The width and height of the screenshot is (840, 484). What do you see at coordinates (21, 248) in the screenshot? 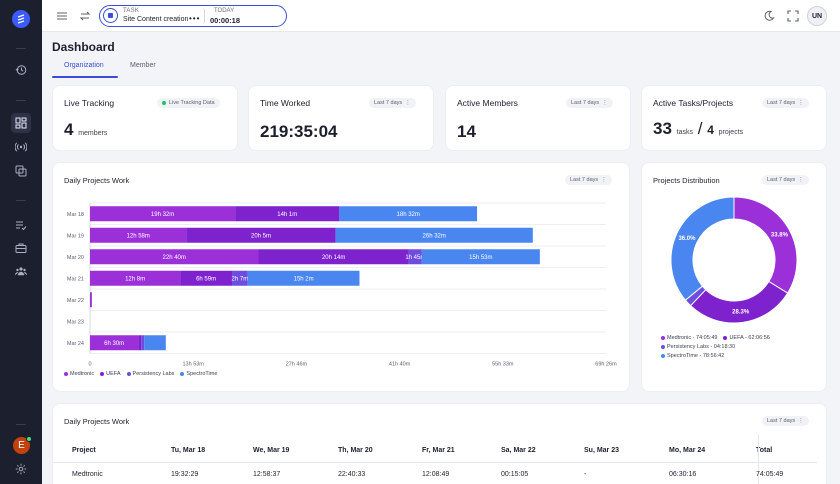
I see `briefcase-icon` at bounding box center [21, 248].